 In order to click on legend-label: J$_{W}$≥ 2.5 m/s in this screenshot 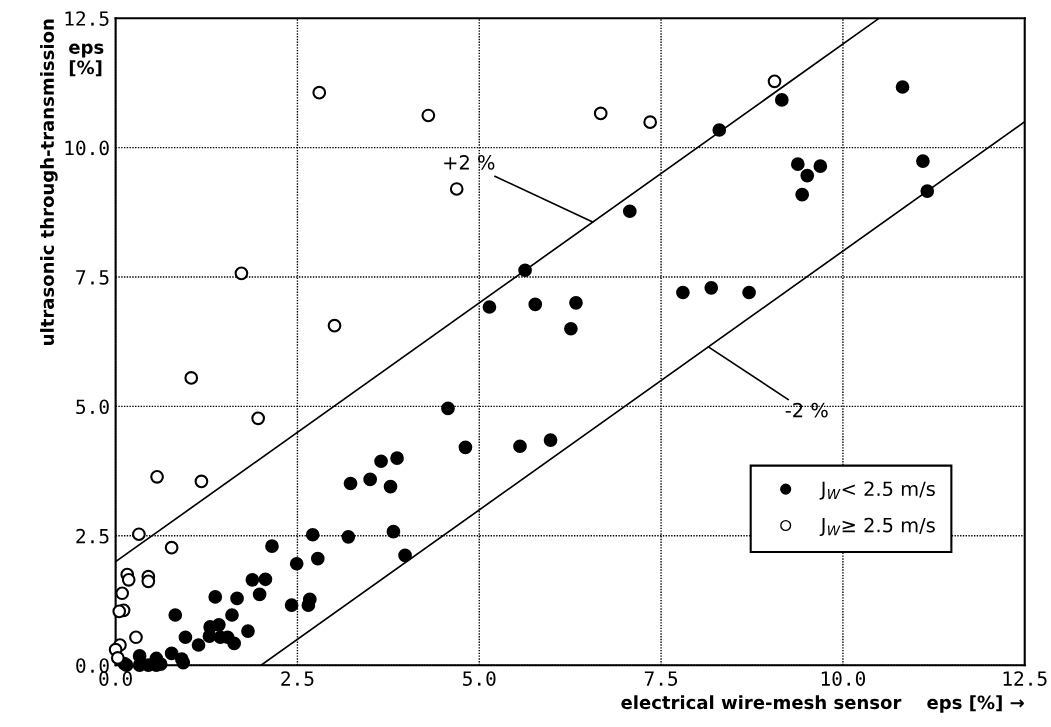, I will do `click(877, 527)`.